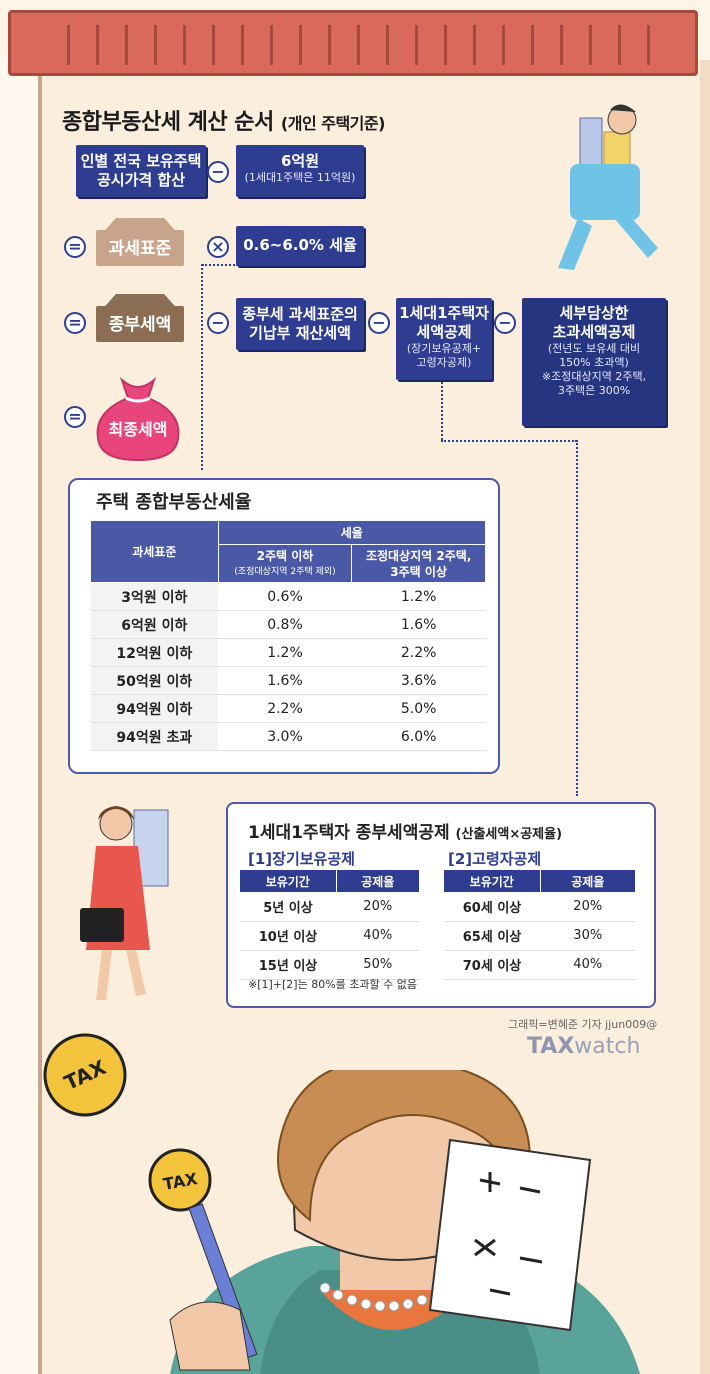 This screenshot has width=710, height=1374. What do you see at coordinates (174, 502) in the screenshot?
I see `rate-table-title: 주택 종합부동산세율` at bounding box center [174, 502].